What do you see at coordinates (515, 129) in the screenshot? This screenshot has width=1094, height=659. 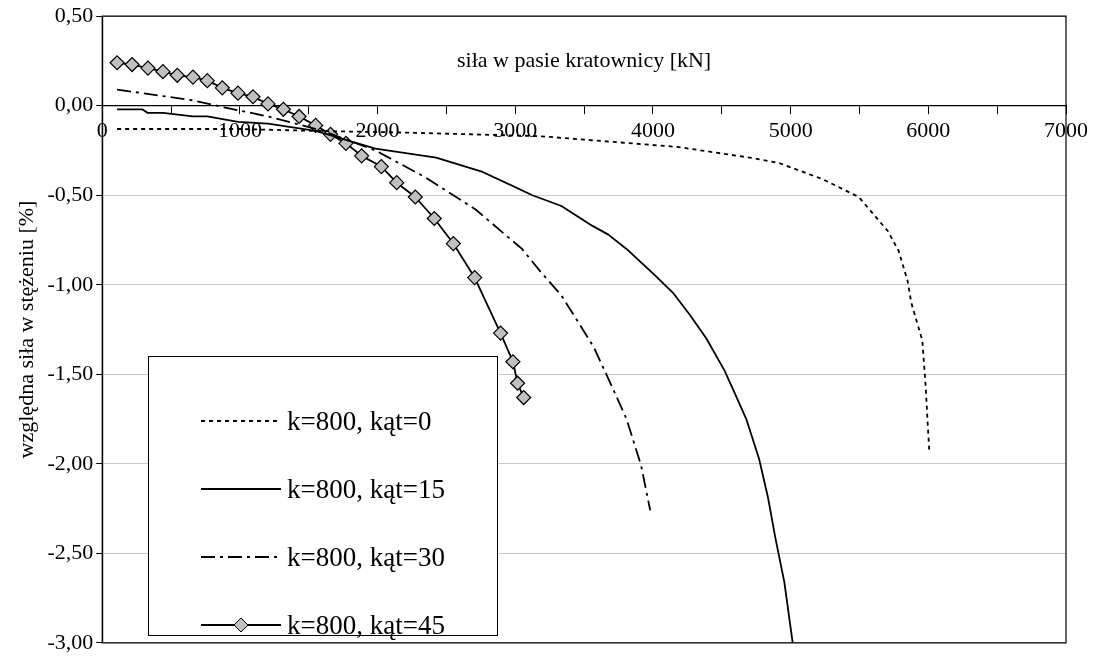 I see `x-tick-label: 3000` at bounding box center [515, 129].